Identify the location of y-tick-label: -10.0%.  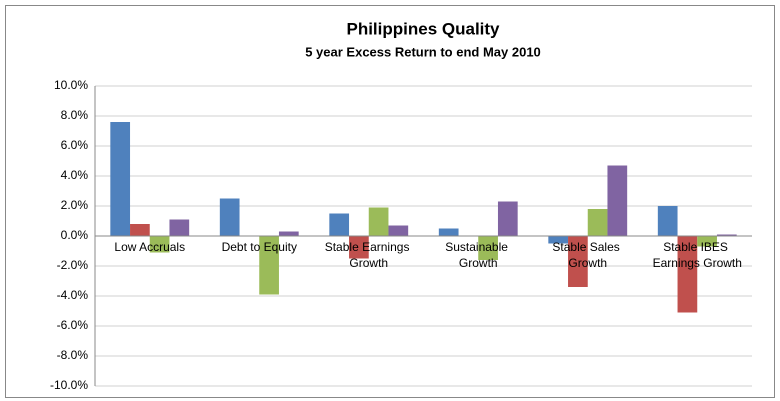
(69, 385).